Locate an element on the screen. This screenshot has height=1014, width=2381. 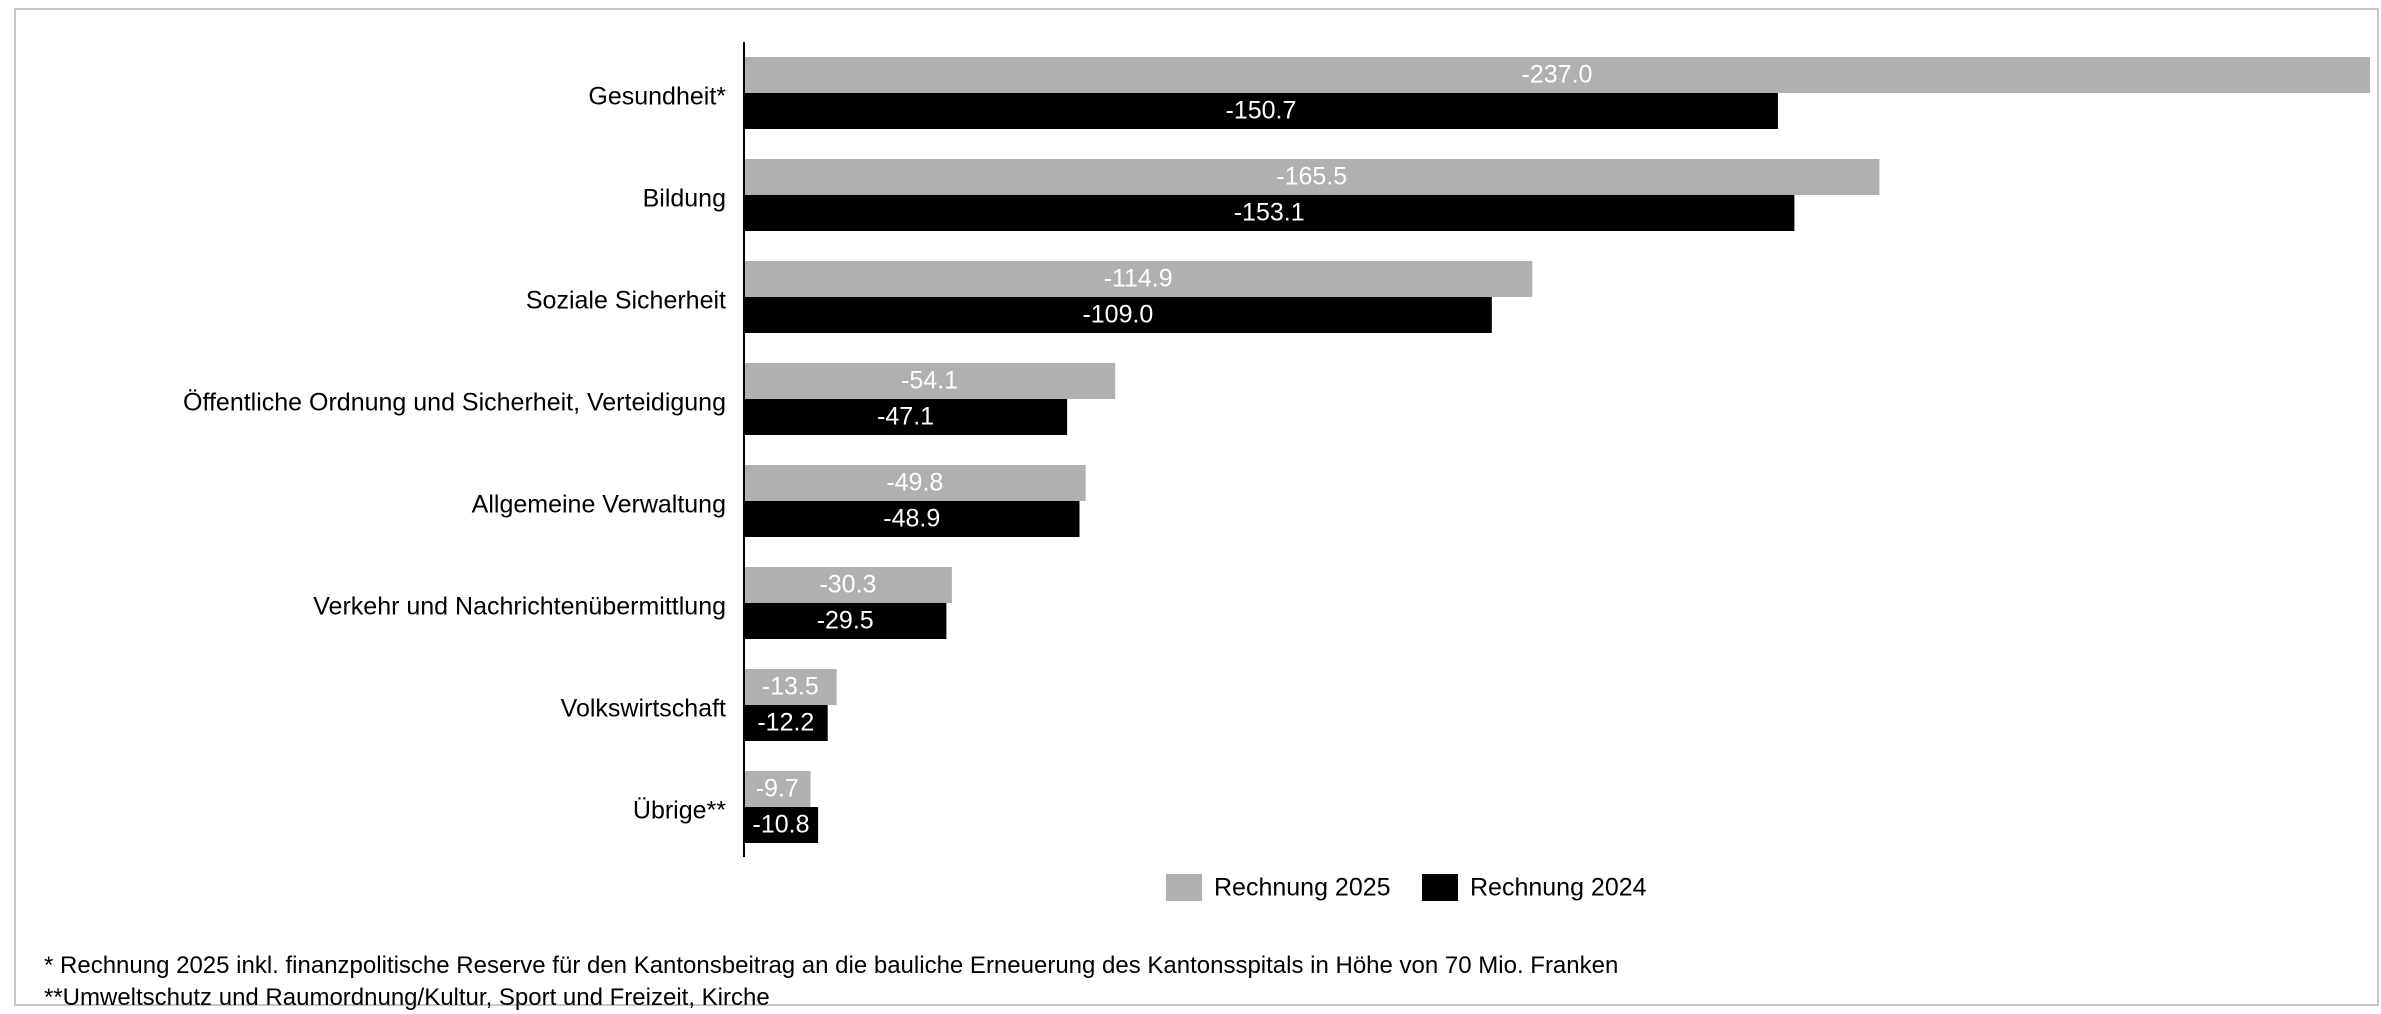
category-label: Übrige** is located at coordinates (679, 811).